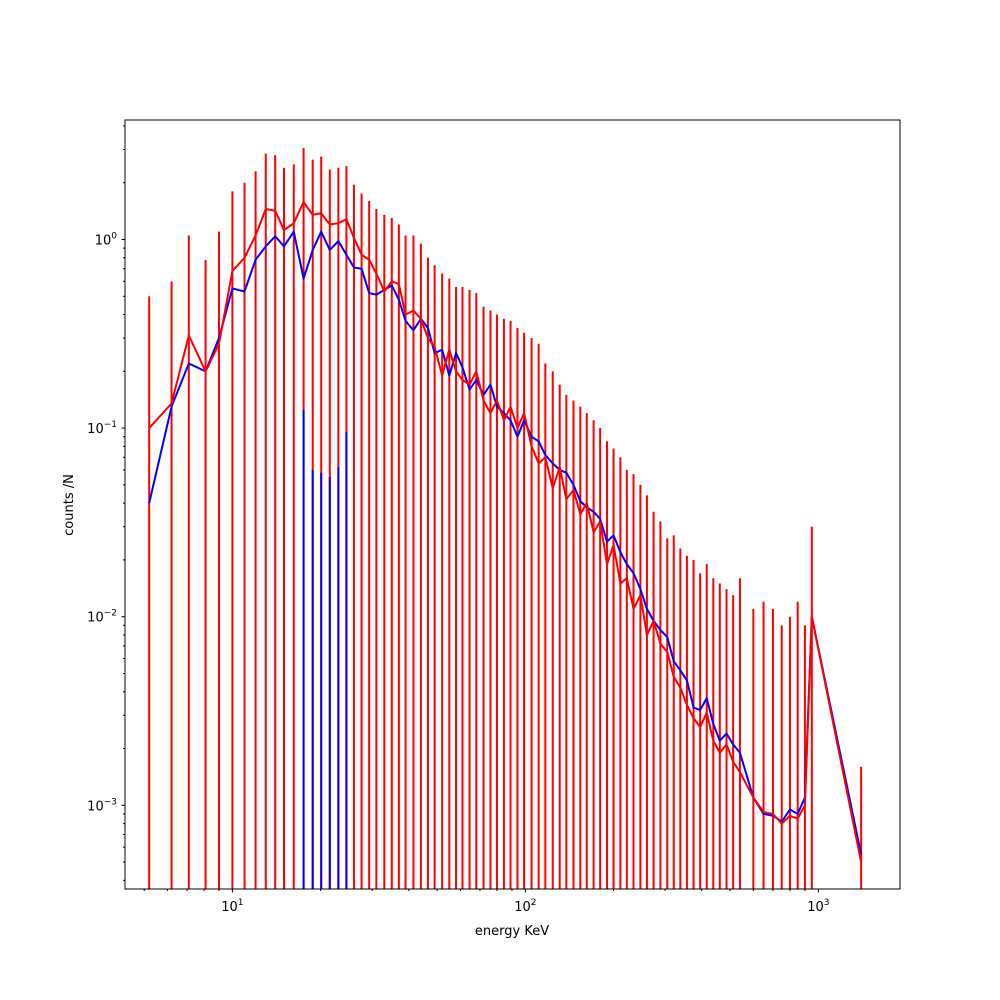 The width and height of the screenshot is (1000, 1000). What do you see at coordinates (102, 617) in the screenshot?
I see `y-tick-label: 10⁻²` at bounding box center [102, 617].